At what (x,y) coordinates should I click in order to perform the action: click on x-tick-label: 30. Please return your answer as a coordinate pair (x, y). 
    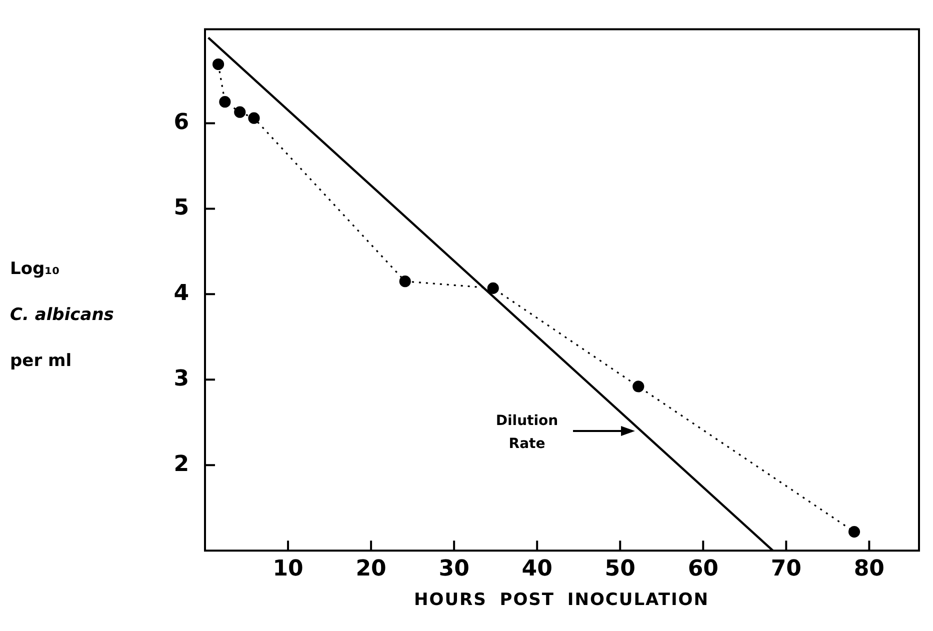
    Looking at the image, I should click on (454, 569).